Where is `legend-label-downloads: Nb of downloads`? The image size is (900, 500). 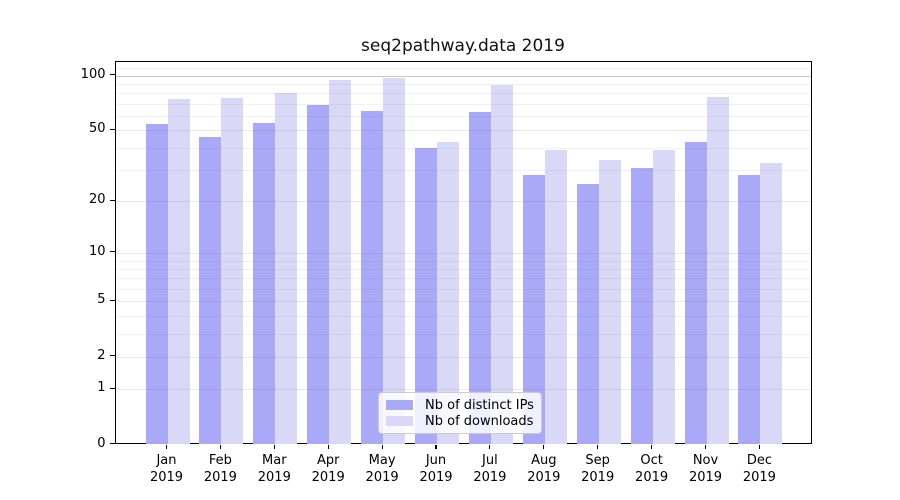 legend-label-downloads: Nb of downloads is located at coordinates (479, 421).